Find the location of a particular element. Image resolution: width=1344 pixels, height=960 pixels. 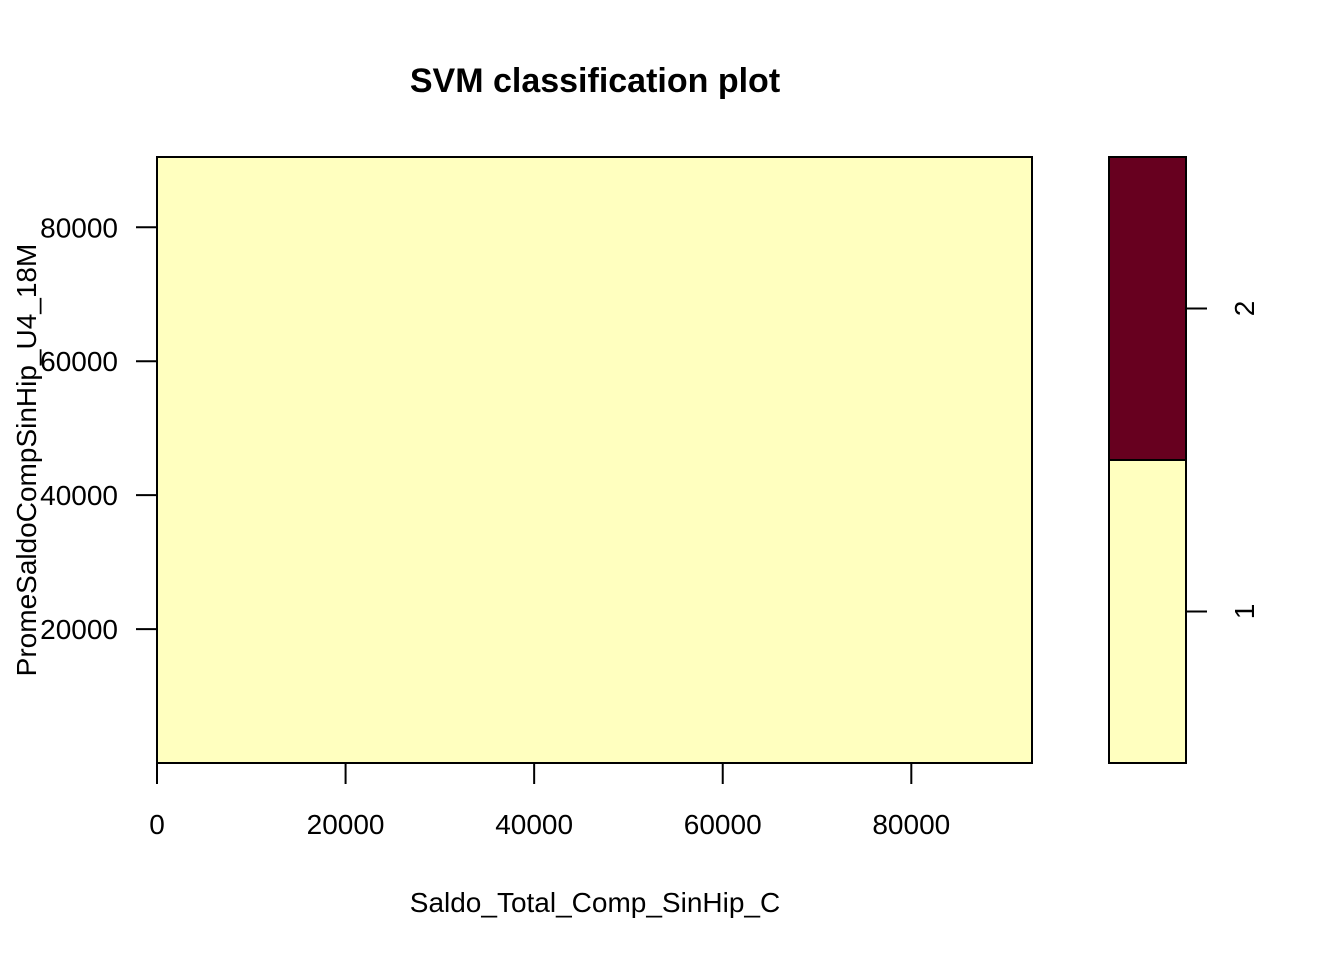

y-tick-label: 80000 is located at coordinates (79, 227).